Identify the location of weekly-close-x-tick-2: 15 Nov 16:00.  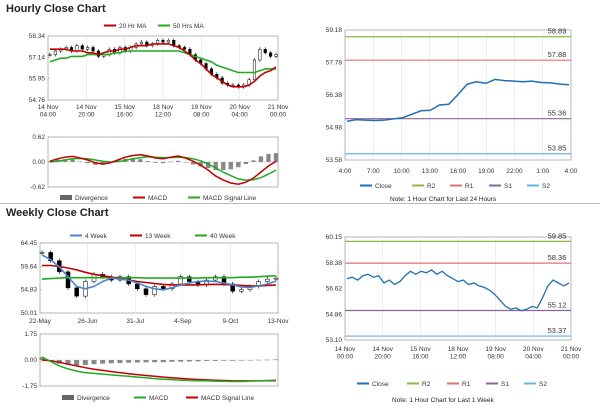
(420, 353).